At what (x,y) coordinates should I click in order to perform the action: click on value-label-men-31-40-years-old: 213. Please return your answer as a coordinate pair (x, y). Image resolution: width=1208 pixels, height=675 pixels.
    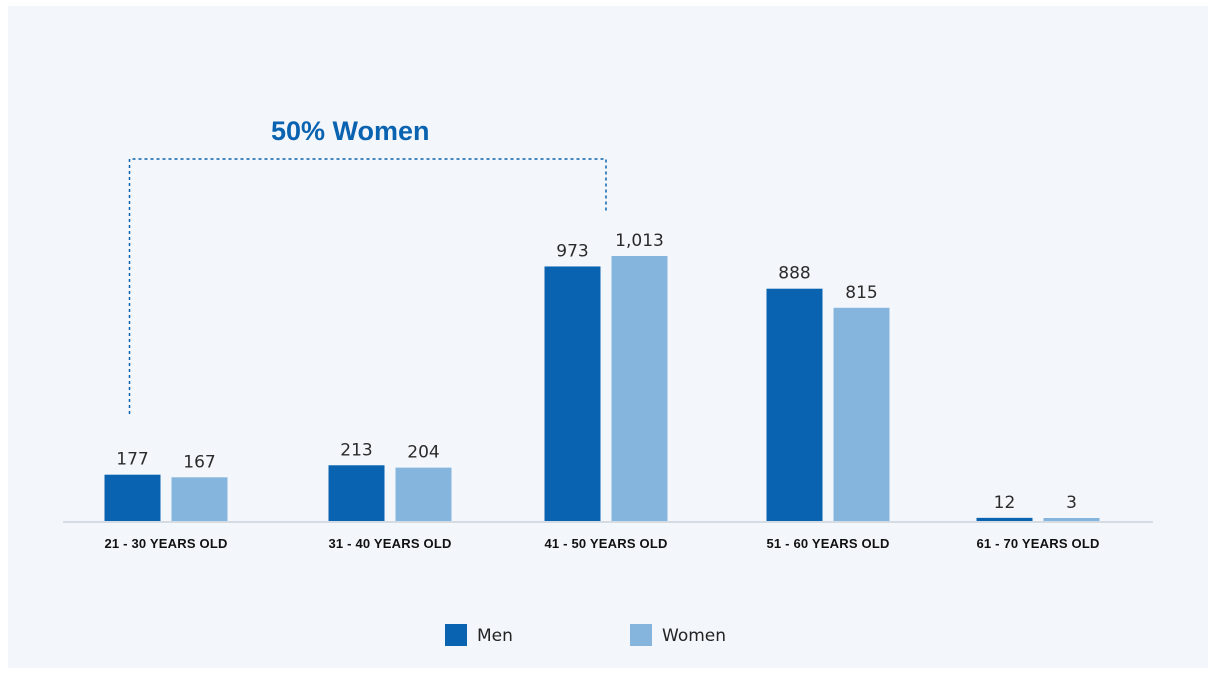
    Looking at the image, I should click on (356, 450).